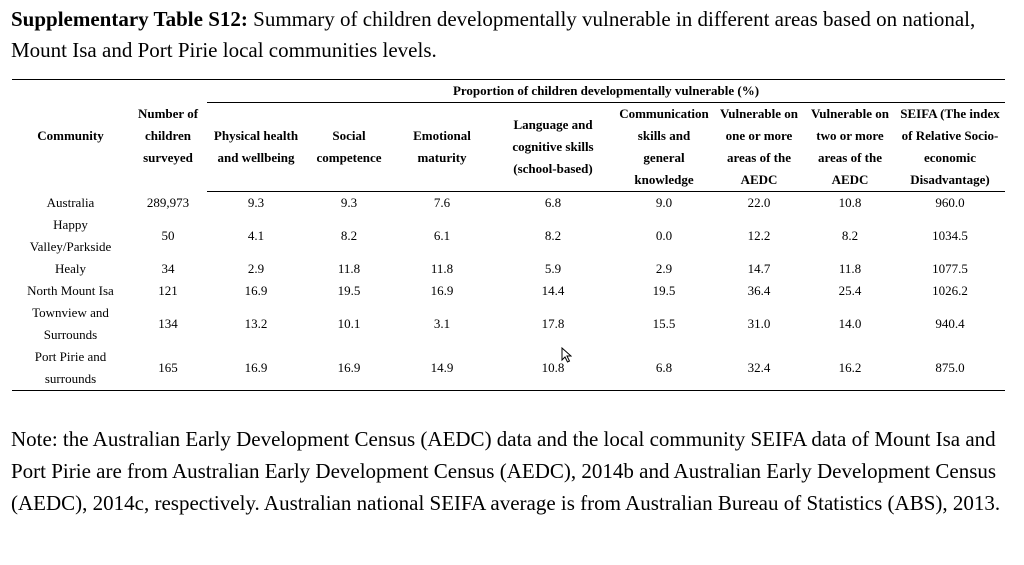 Image resolution: width=1024 pixels, height=565 pixels. I want to click on cell-communication: 9.0, so click(664, 202).